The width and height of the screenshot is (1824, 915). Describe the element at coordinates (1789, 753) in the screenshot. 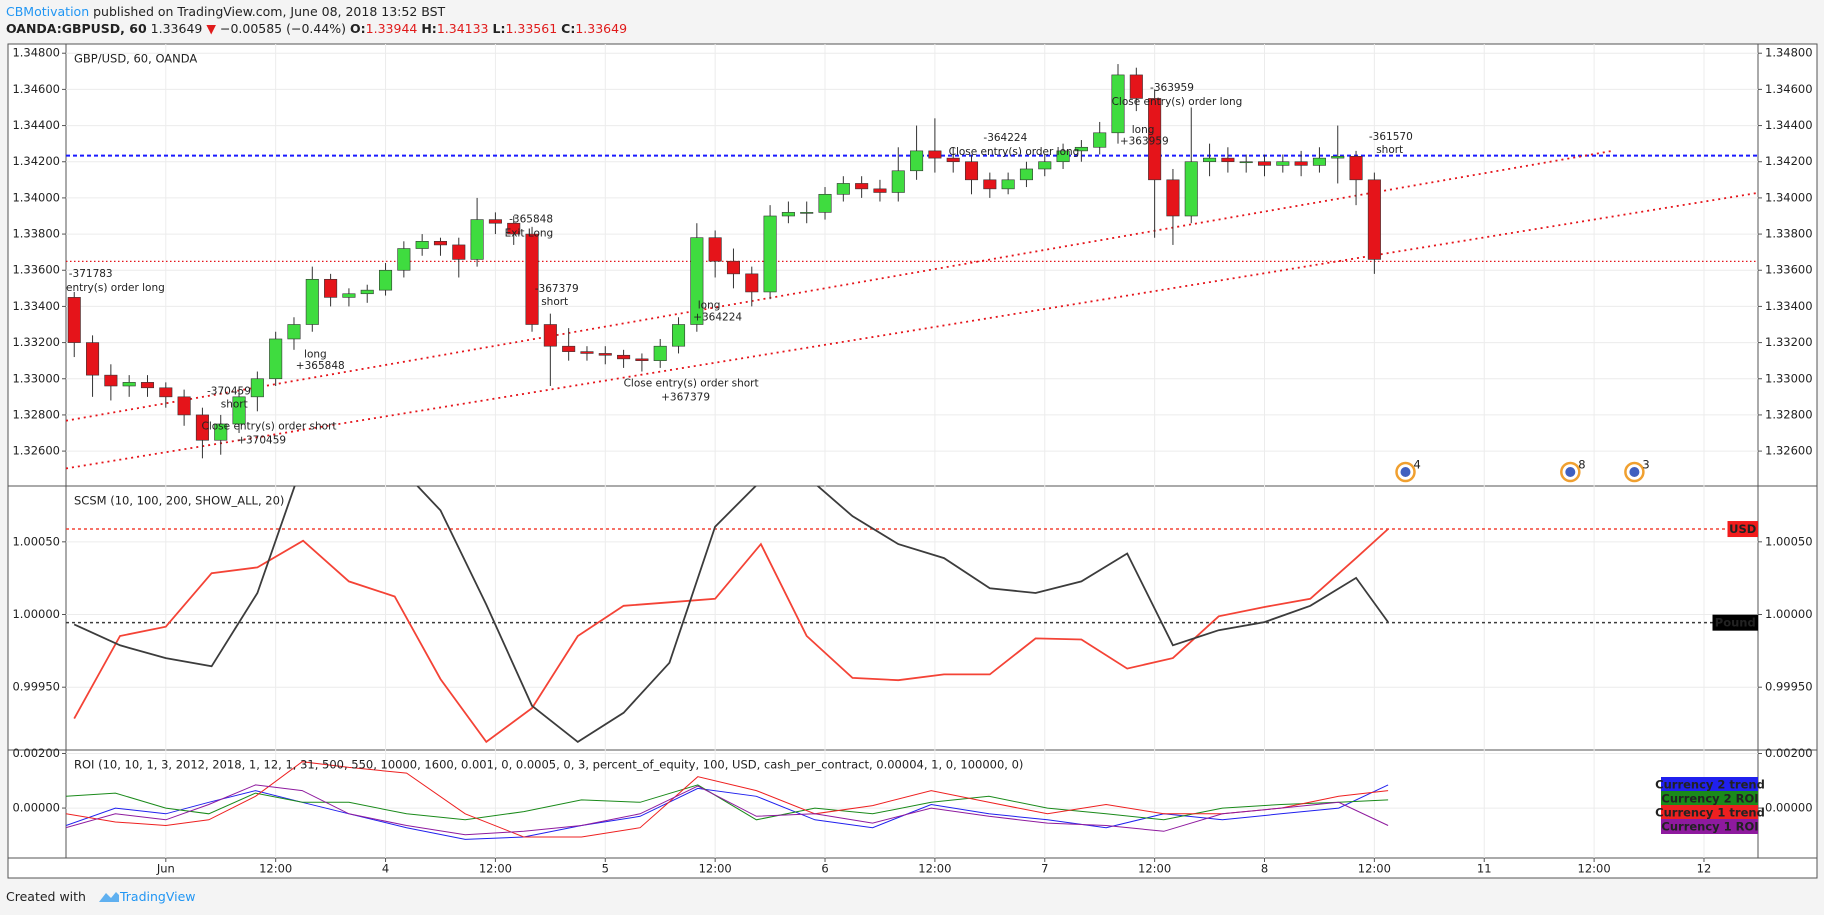

I see `y-tick-label: 0.00200` at that location.